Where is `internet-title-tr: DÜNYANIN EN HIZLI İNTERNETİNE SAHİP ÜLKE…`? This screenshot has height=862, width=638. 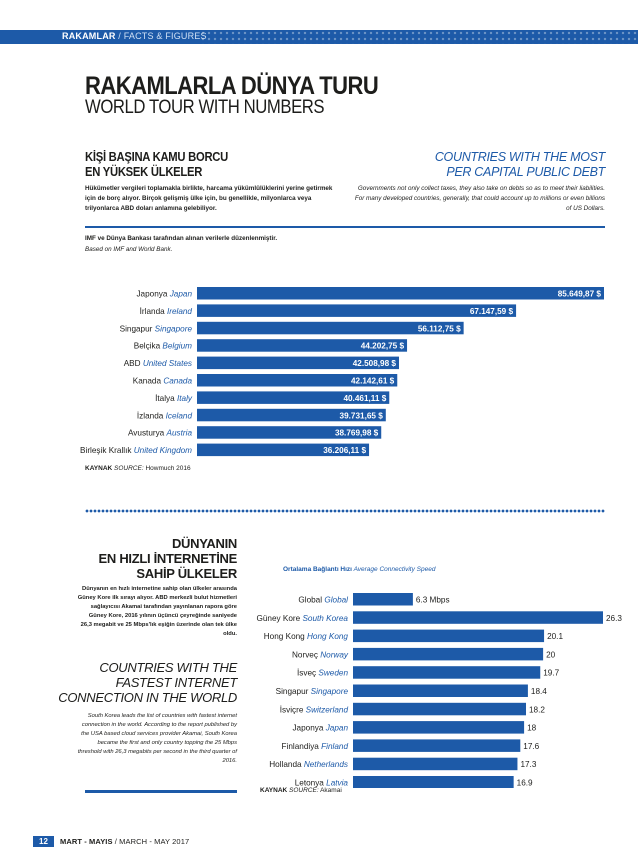
internet-title-tr: DÜNYANIN EN HIZLI İNTERNETİNE SAHİP ÜLKE… is located at coordinates (168, 558).